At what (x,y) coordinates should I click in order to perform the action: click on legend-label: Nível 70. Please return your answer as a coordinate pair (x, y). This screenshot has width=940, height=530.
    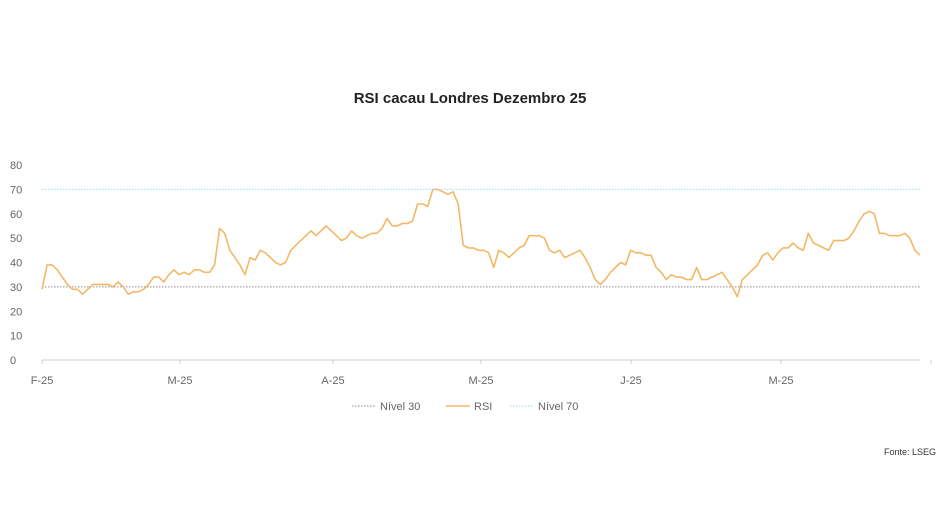
    Looking at the image, I should click on (558, 407).